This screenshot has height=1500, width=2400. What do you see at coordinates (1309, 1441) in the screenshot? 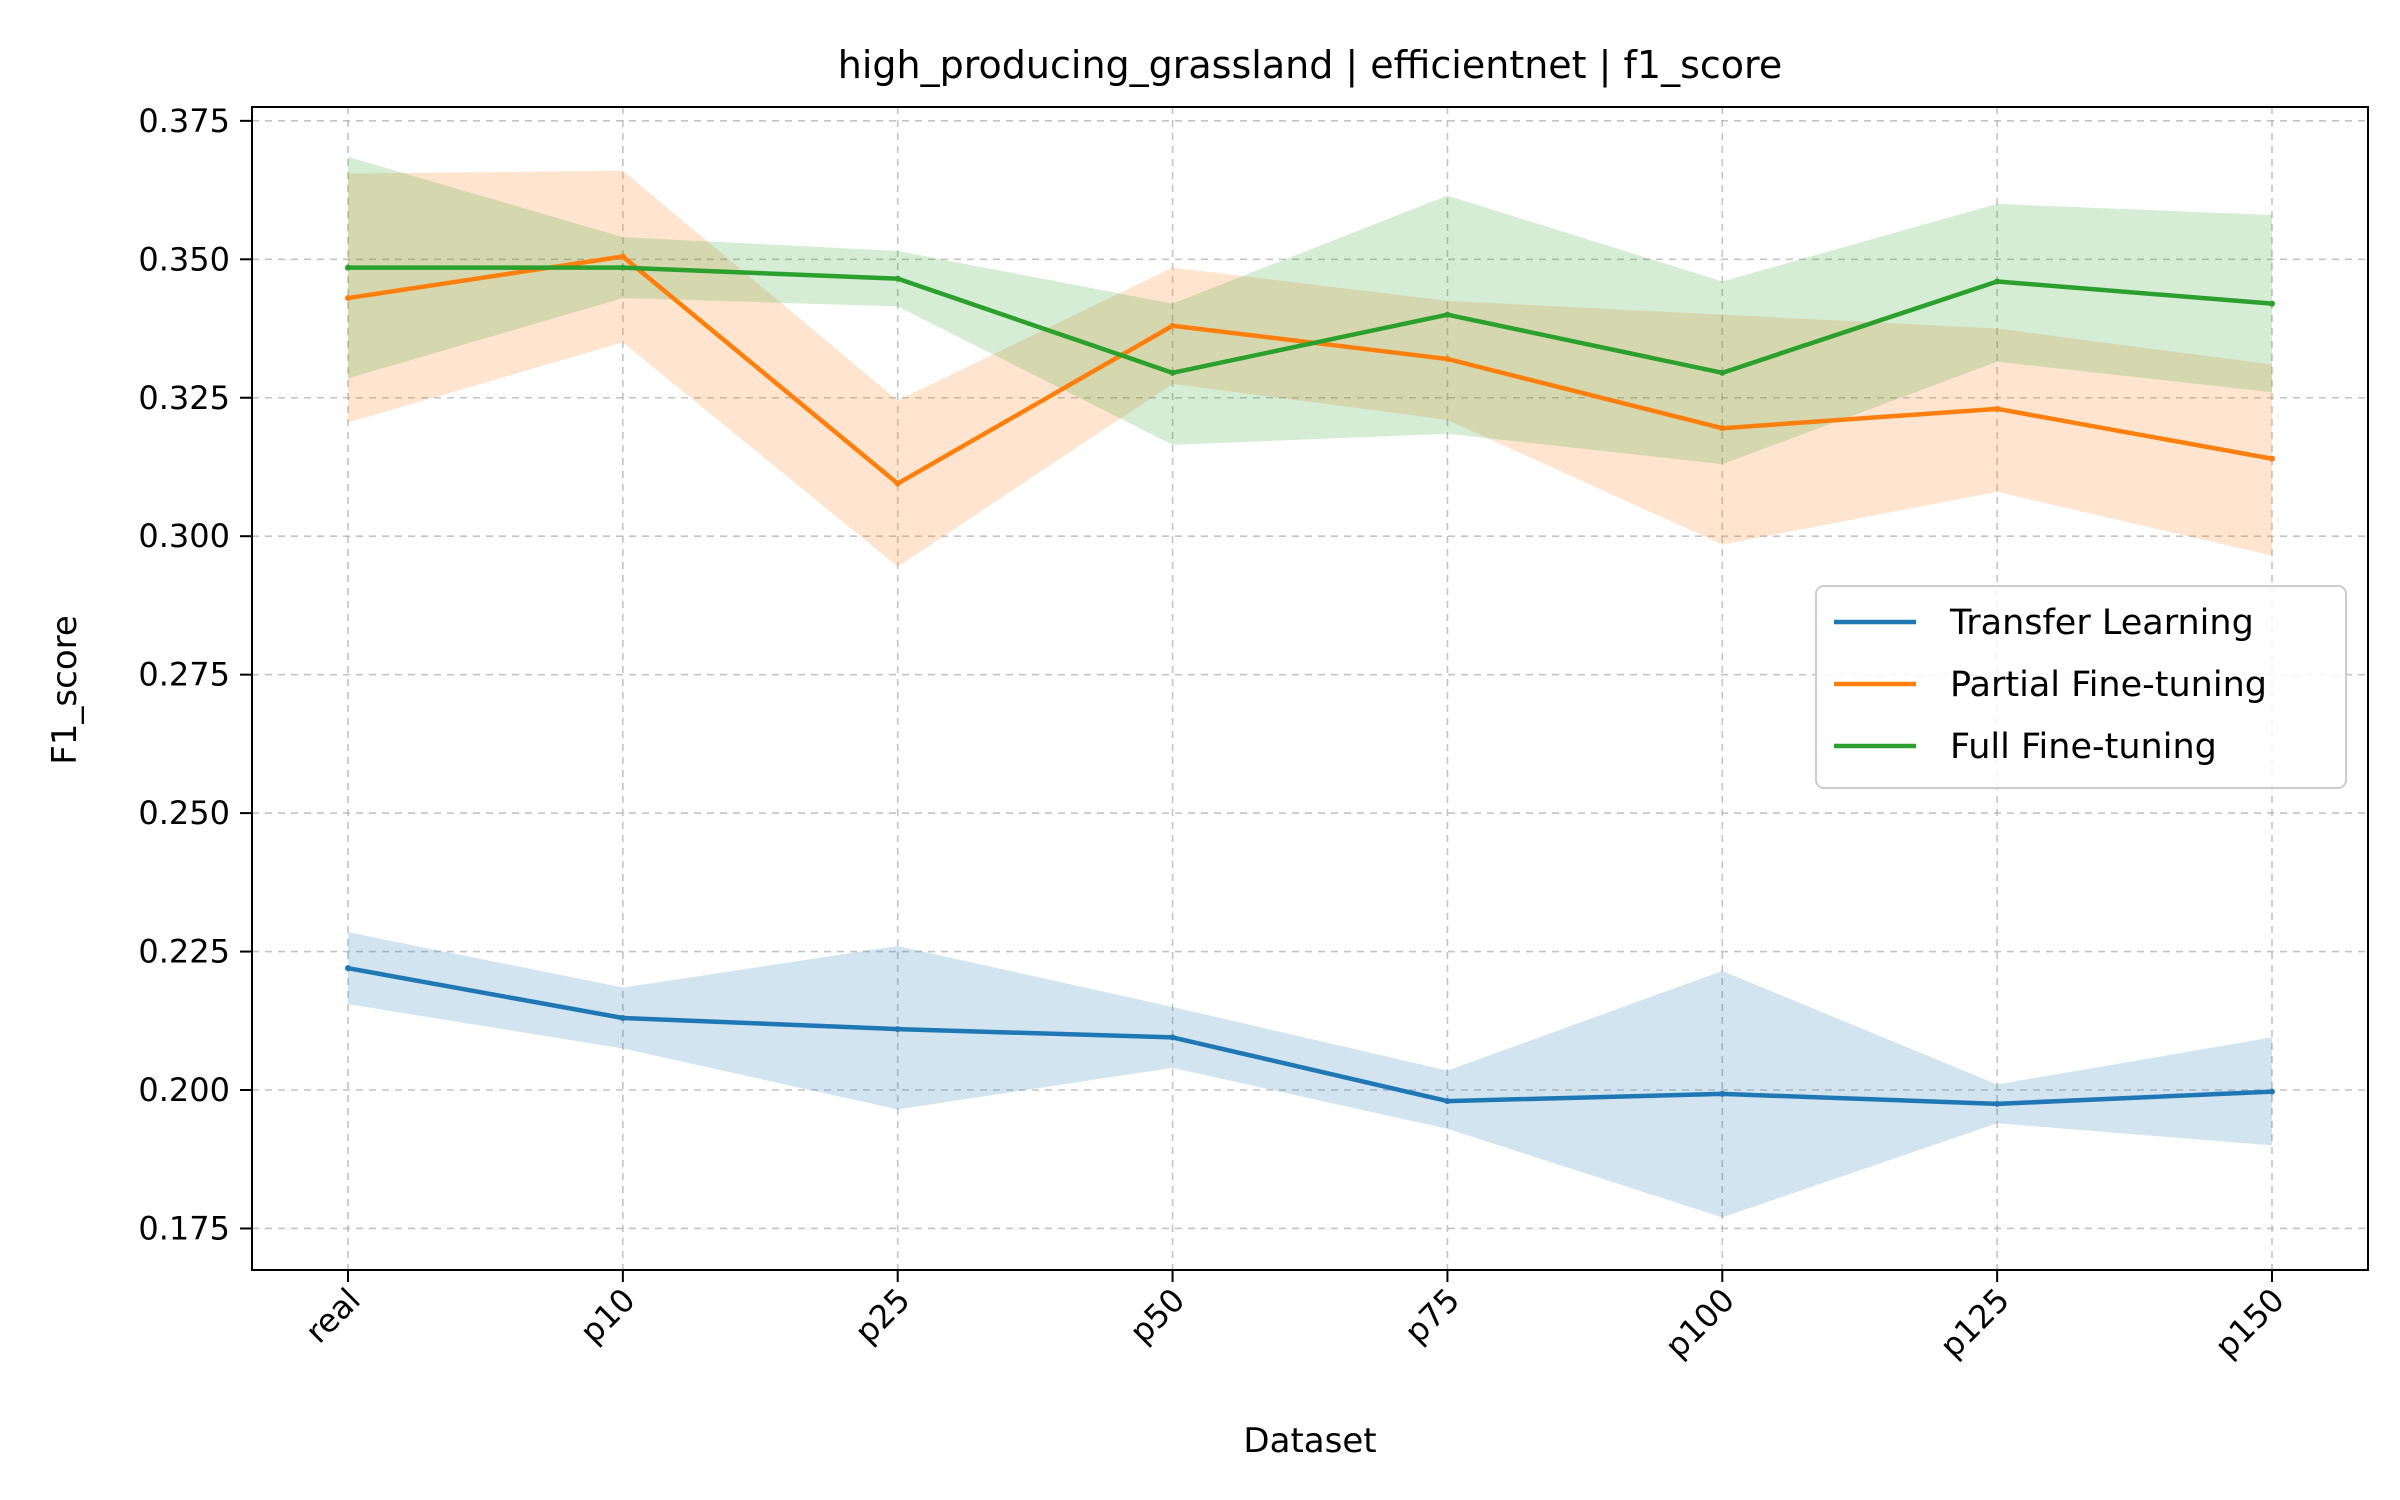
I see `x-axis-label: Dataset` at bounding box center [1309, 1441].